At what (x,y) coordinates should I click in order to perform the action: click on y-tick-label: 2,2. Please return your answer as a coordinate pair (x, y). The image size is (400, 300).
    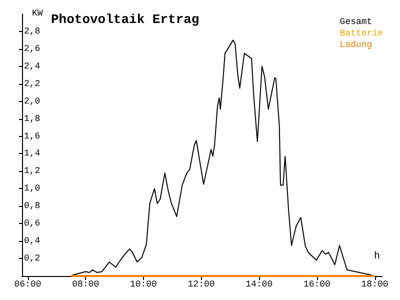
    Looking at the image, I should click on (32, 83).